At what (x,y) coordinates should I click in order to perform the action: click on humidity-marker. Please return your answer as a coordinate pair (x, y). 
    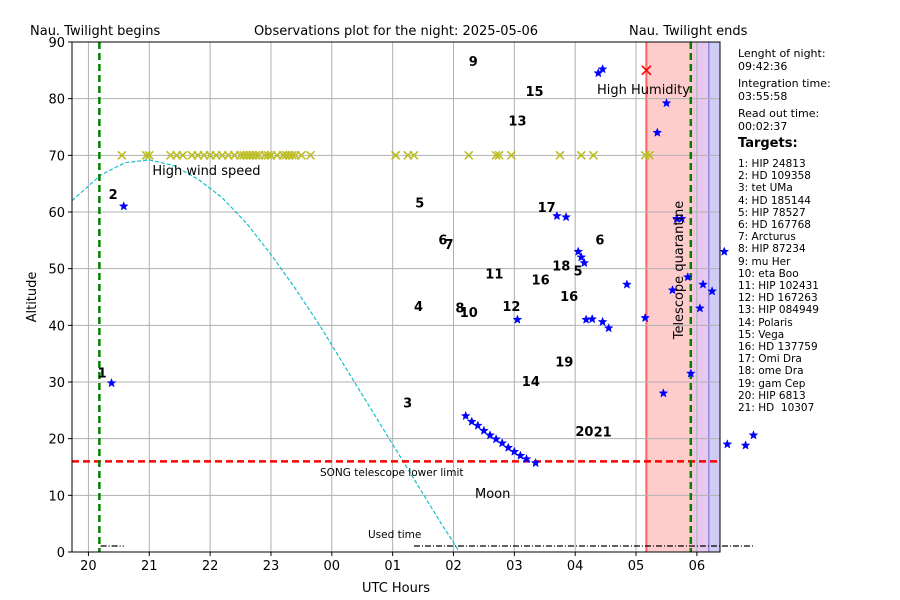
    Looking at the image, I should click on (646, 70).